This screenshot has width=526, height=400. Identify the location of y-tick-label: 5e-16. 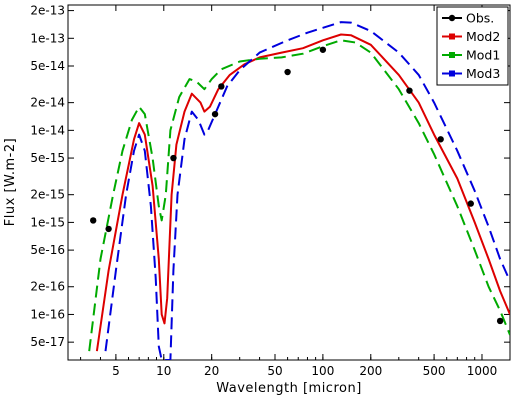
(47, 250).